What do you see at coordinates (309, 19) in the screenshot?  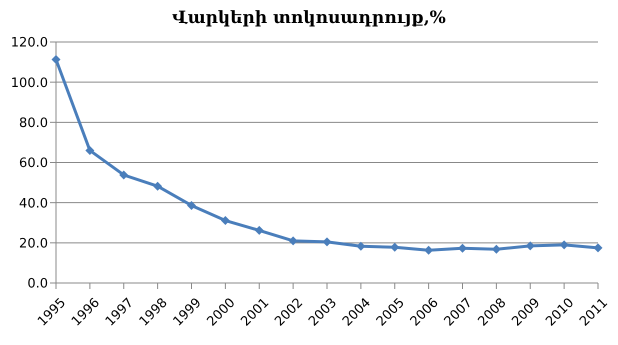 I see `chart-title: Վարկերի տոկոսադրույք,%` at bounding box center [309, 19].